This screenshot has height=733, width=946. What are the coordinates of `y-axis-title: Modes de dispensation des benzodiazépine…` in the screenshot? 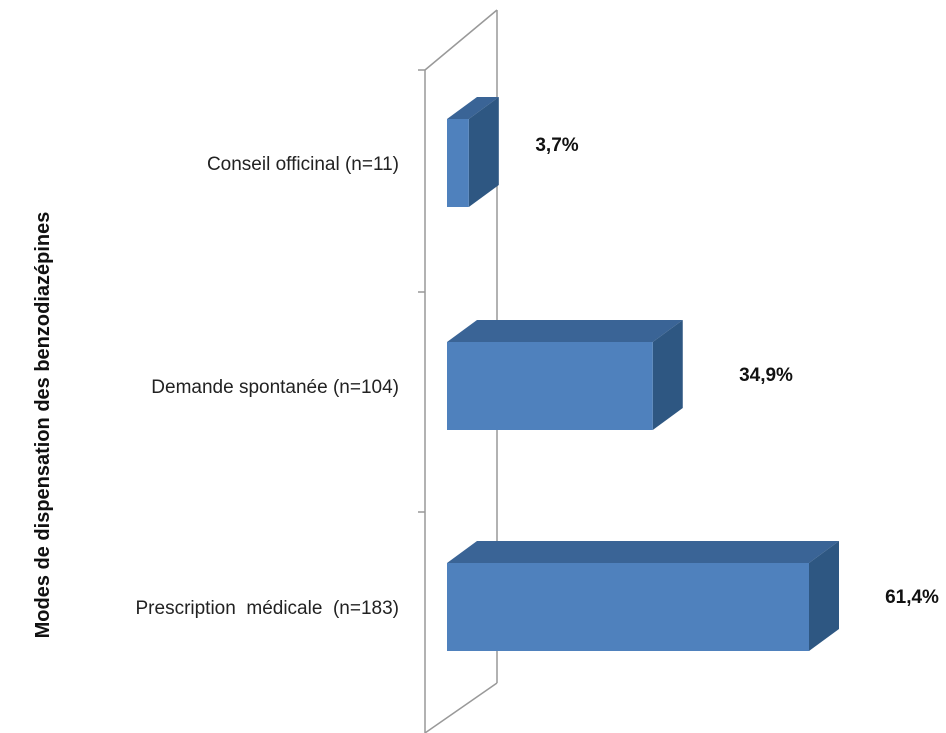 It's located at (43, 425).